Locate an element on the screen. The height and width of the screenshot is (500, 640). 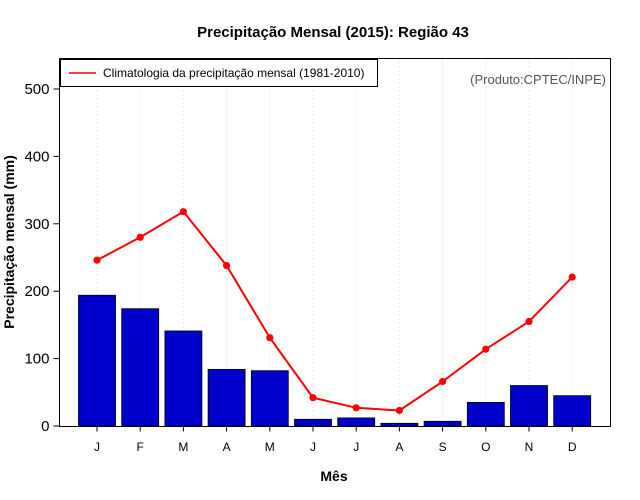
y-tick-label: 200 is located at coordinates (36, 291).